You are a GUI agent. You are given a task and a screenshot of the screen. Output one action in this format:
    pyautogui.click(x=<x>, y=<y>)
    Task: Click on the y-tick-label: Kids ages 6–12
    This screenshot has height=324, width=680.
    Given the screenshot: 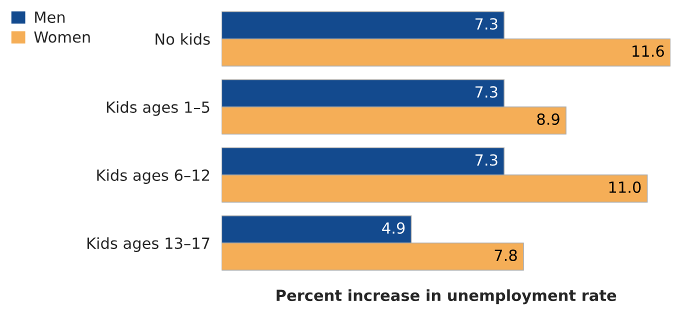 What is the action you would take?
    pyautogui.click(x=153, y=176)
    